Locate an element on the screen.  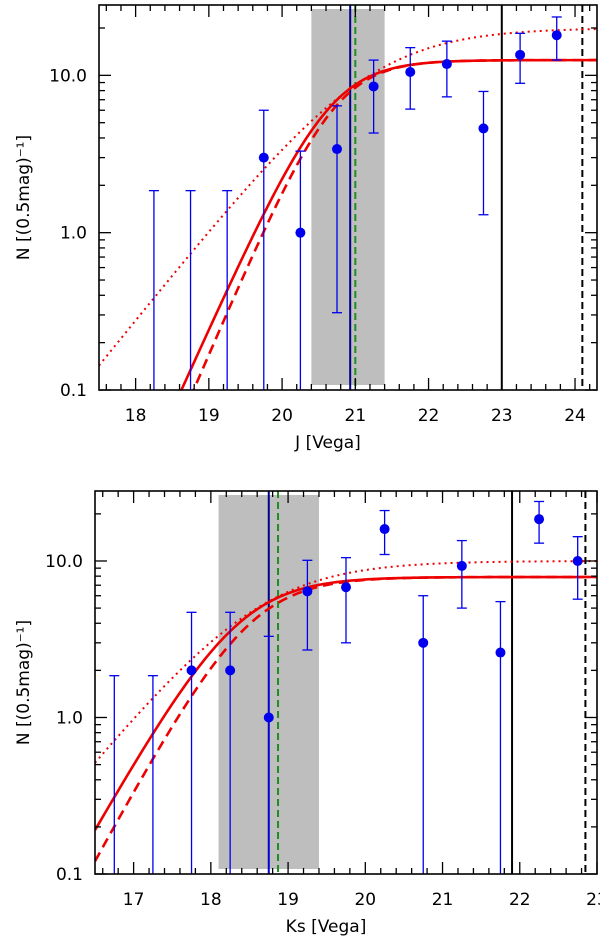
x-axis-label: J [Vega] is located at coordinates (327, 443).